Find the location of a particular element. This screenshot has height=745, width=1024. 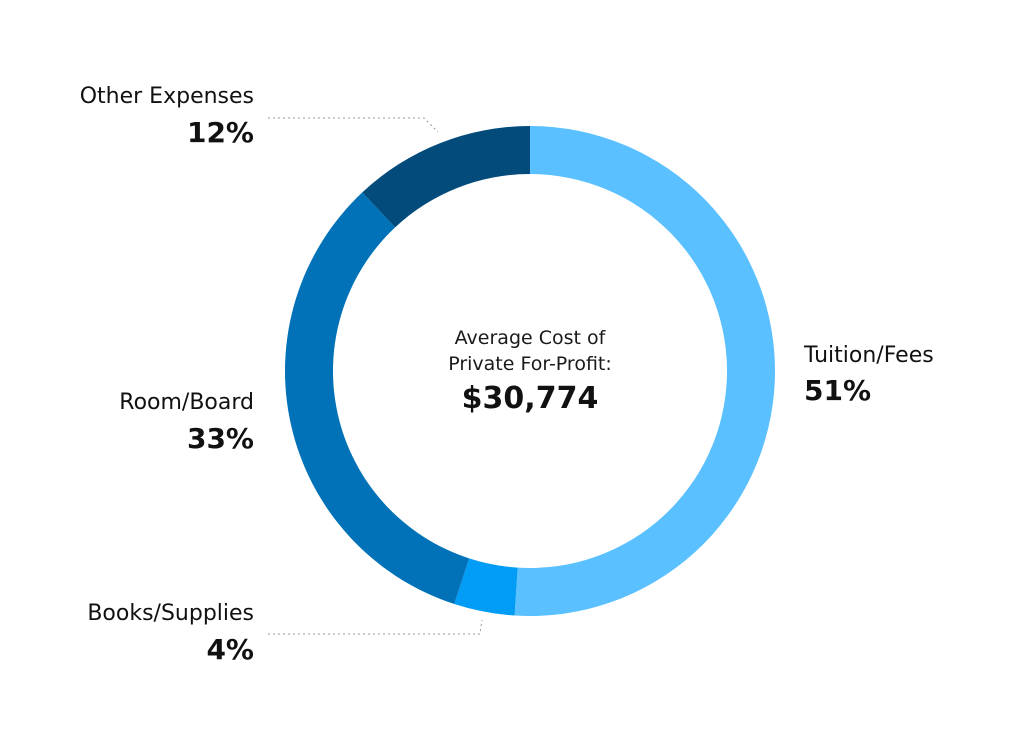

books-supplies-percent: 4% is located at coordinates (230, 649).